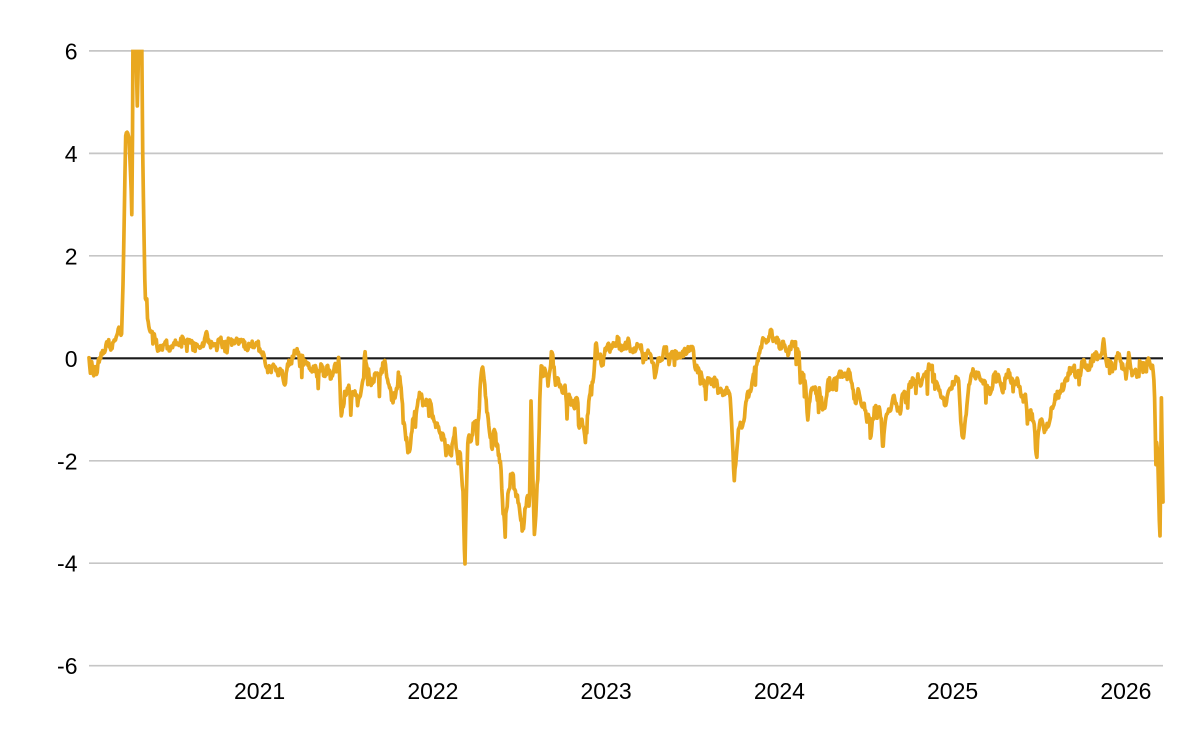 The image size is (1200, 747). I want to click on svg-text: 2021, so click(259, 691).